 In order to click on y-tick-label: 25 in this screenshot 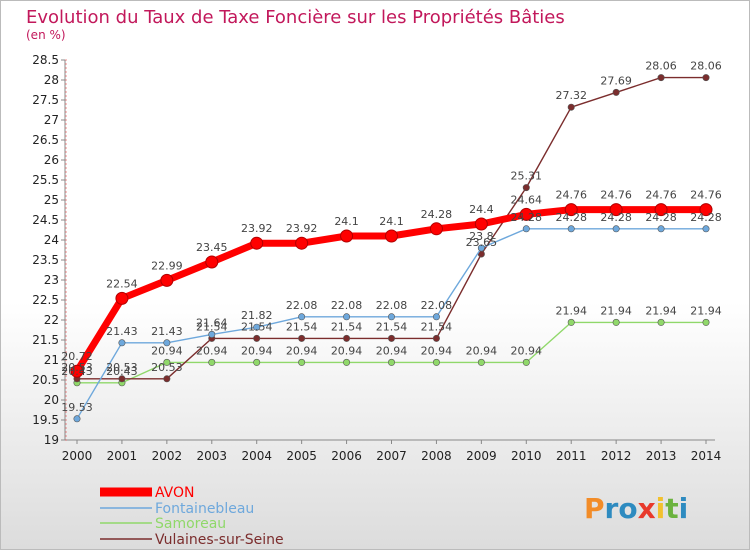, I will do `click(51, 200)`.